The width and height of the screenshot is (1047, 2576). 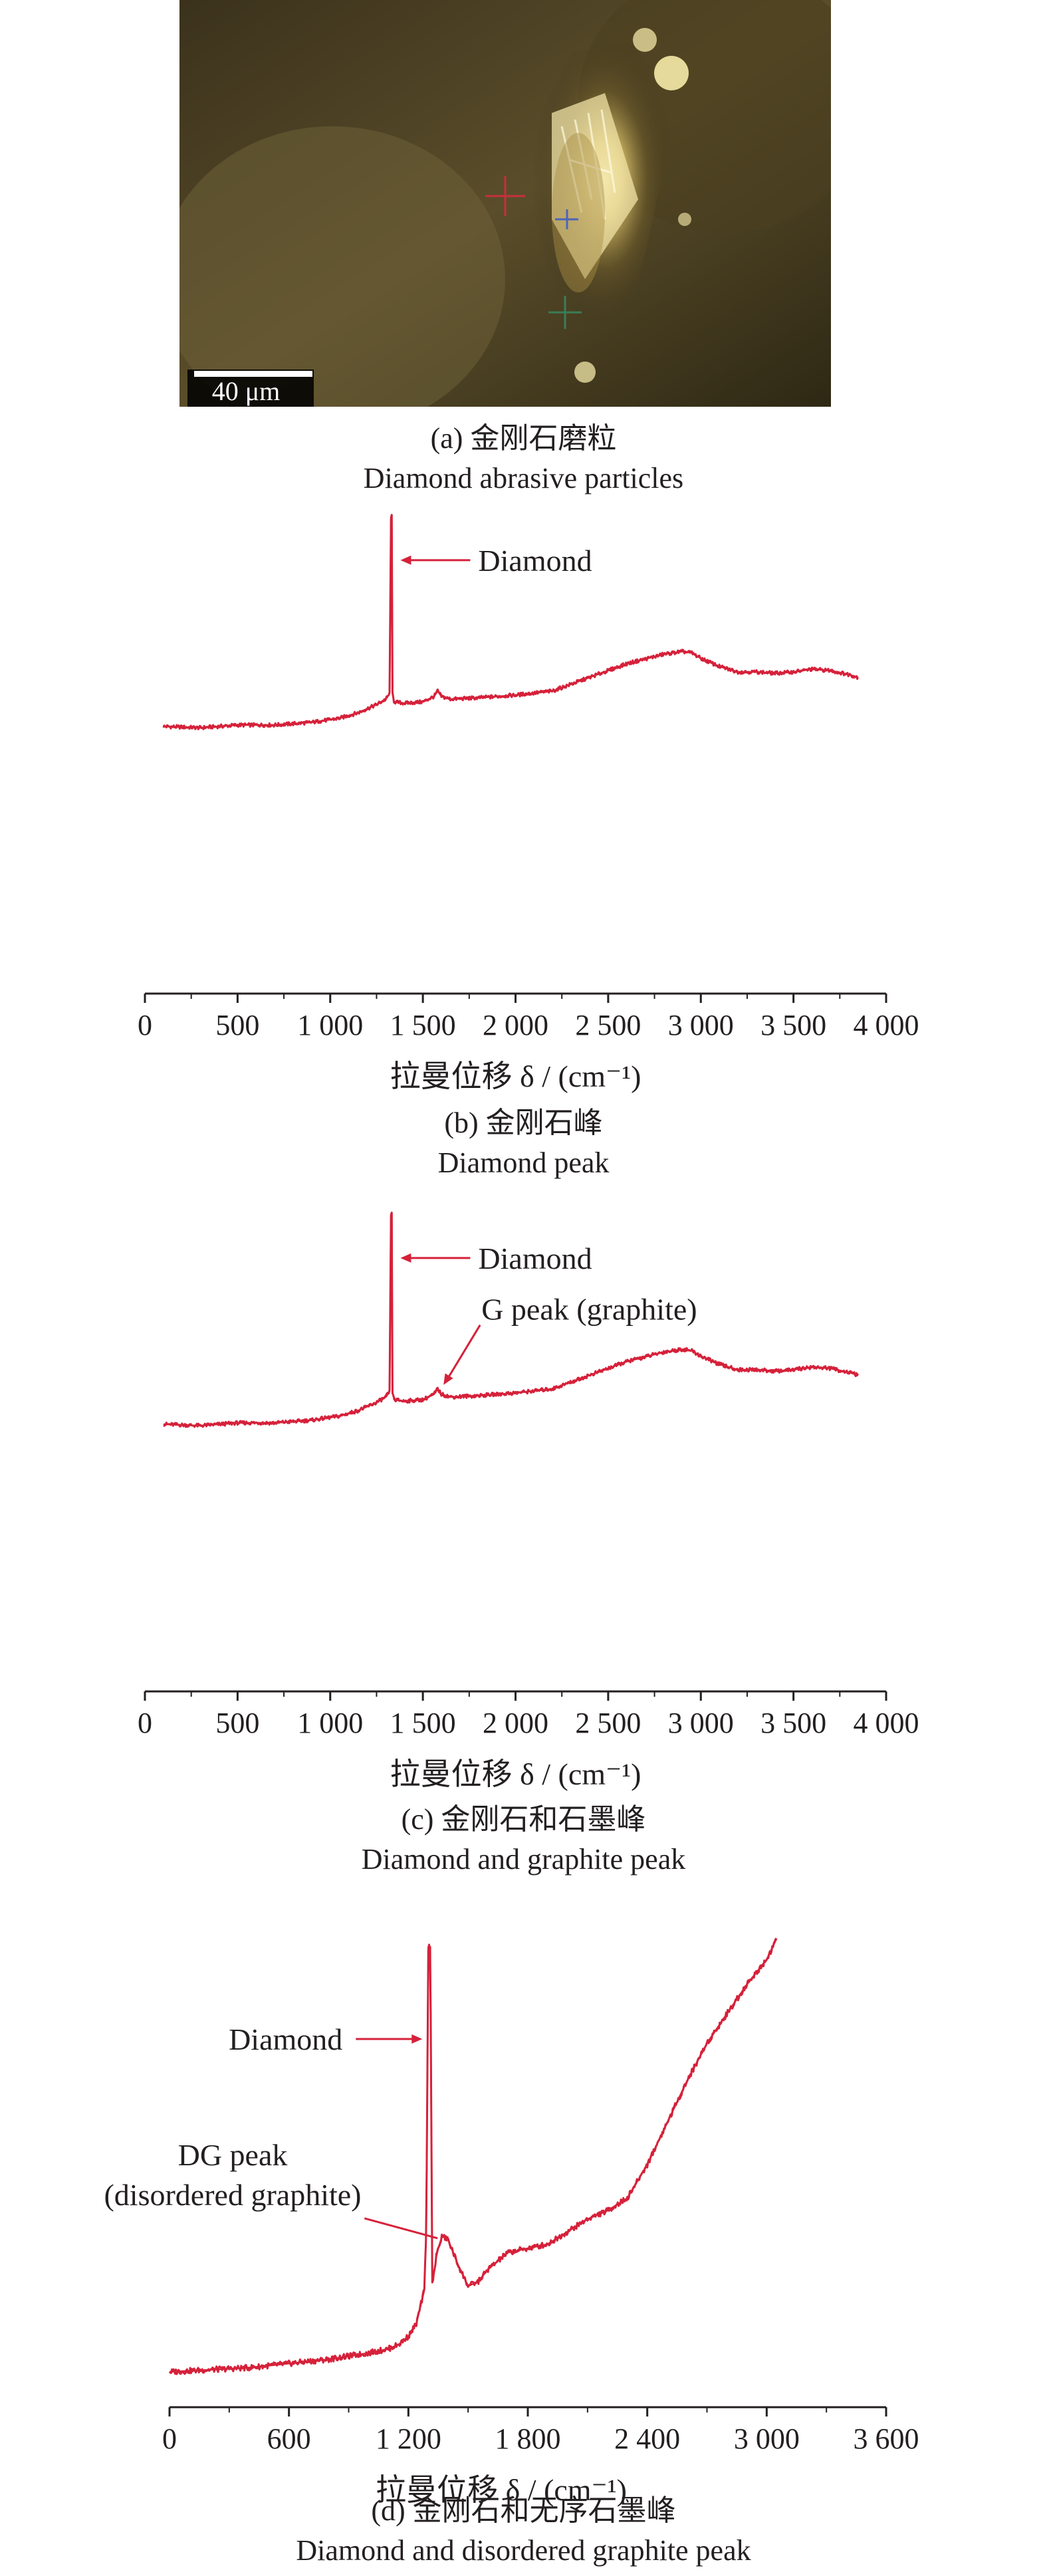 I want to click on g-peak-label: G peak (graphite), so click(x=589, y=1310).